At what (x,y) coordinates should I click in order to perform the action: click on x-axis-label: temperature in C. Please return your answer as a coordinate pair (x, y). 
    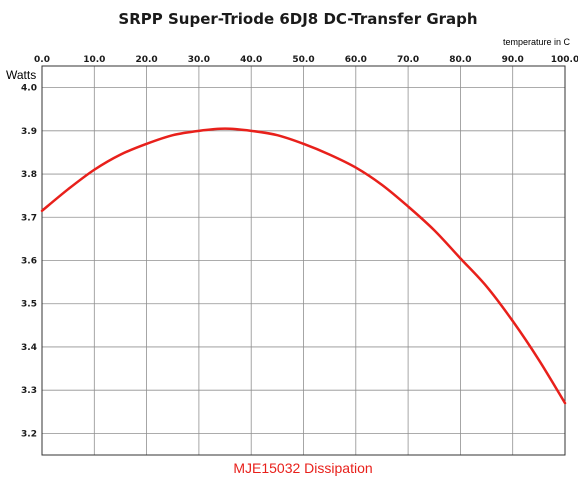
    Looking at the image, I should click on (537, 42).